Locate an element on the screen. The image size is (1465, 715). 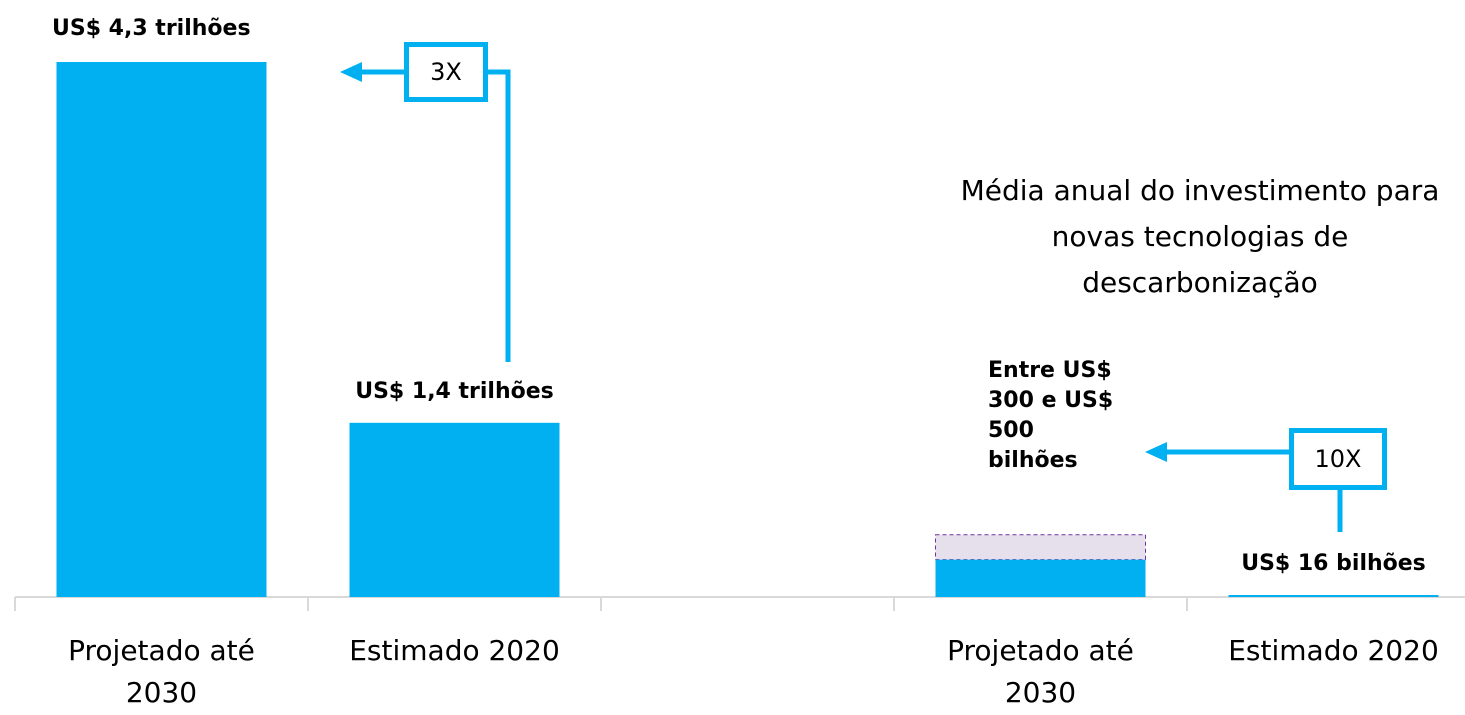
annotation-box: 10X is located at coordinates (1338, 459).